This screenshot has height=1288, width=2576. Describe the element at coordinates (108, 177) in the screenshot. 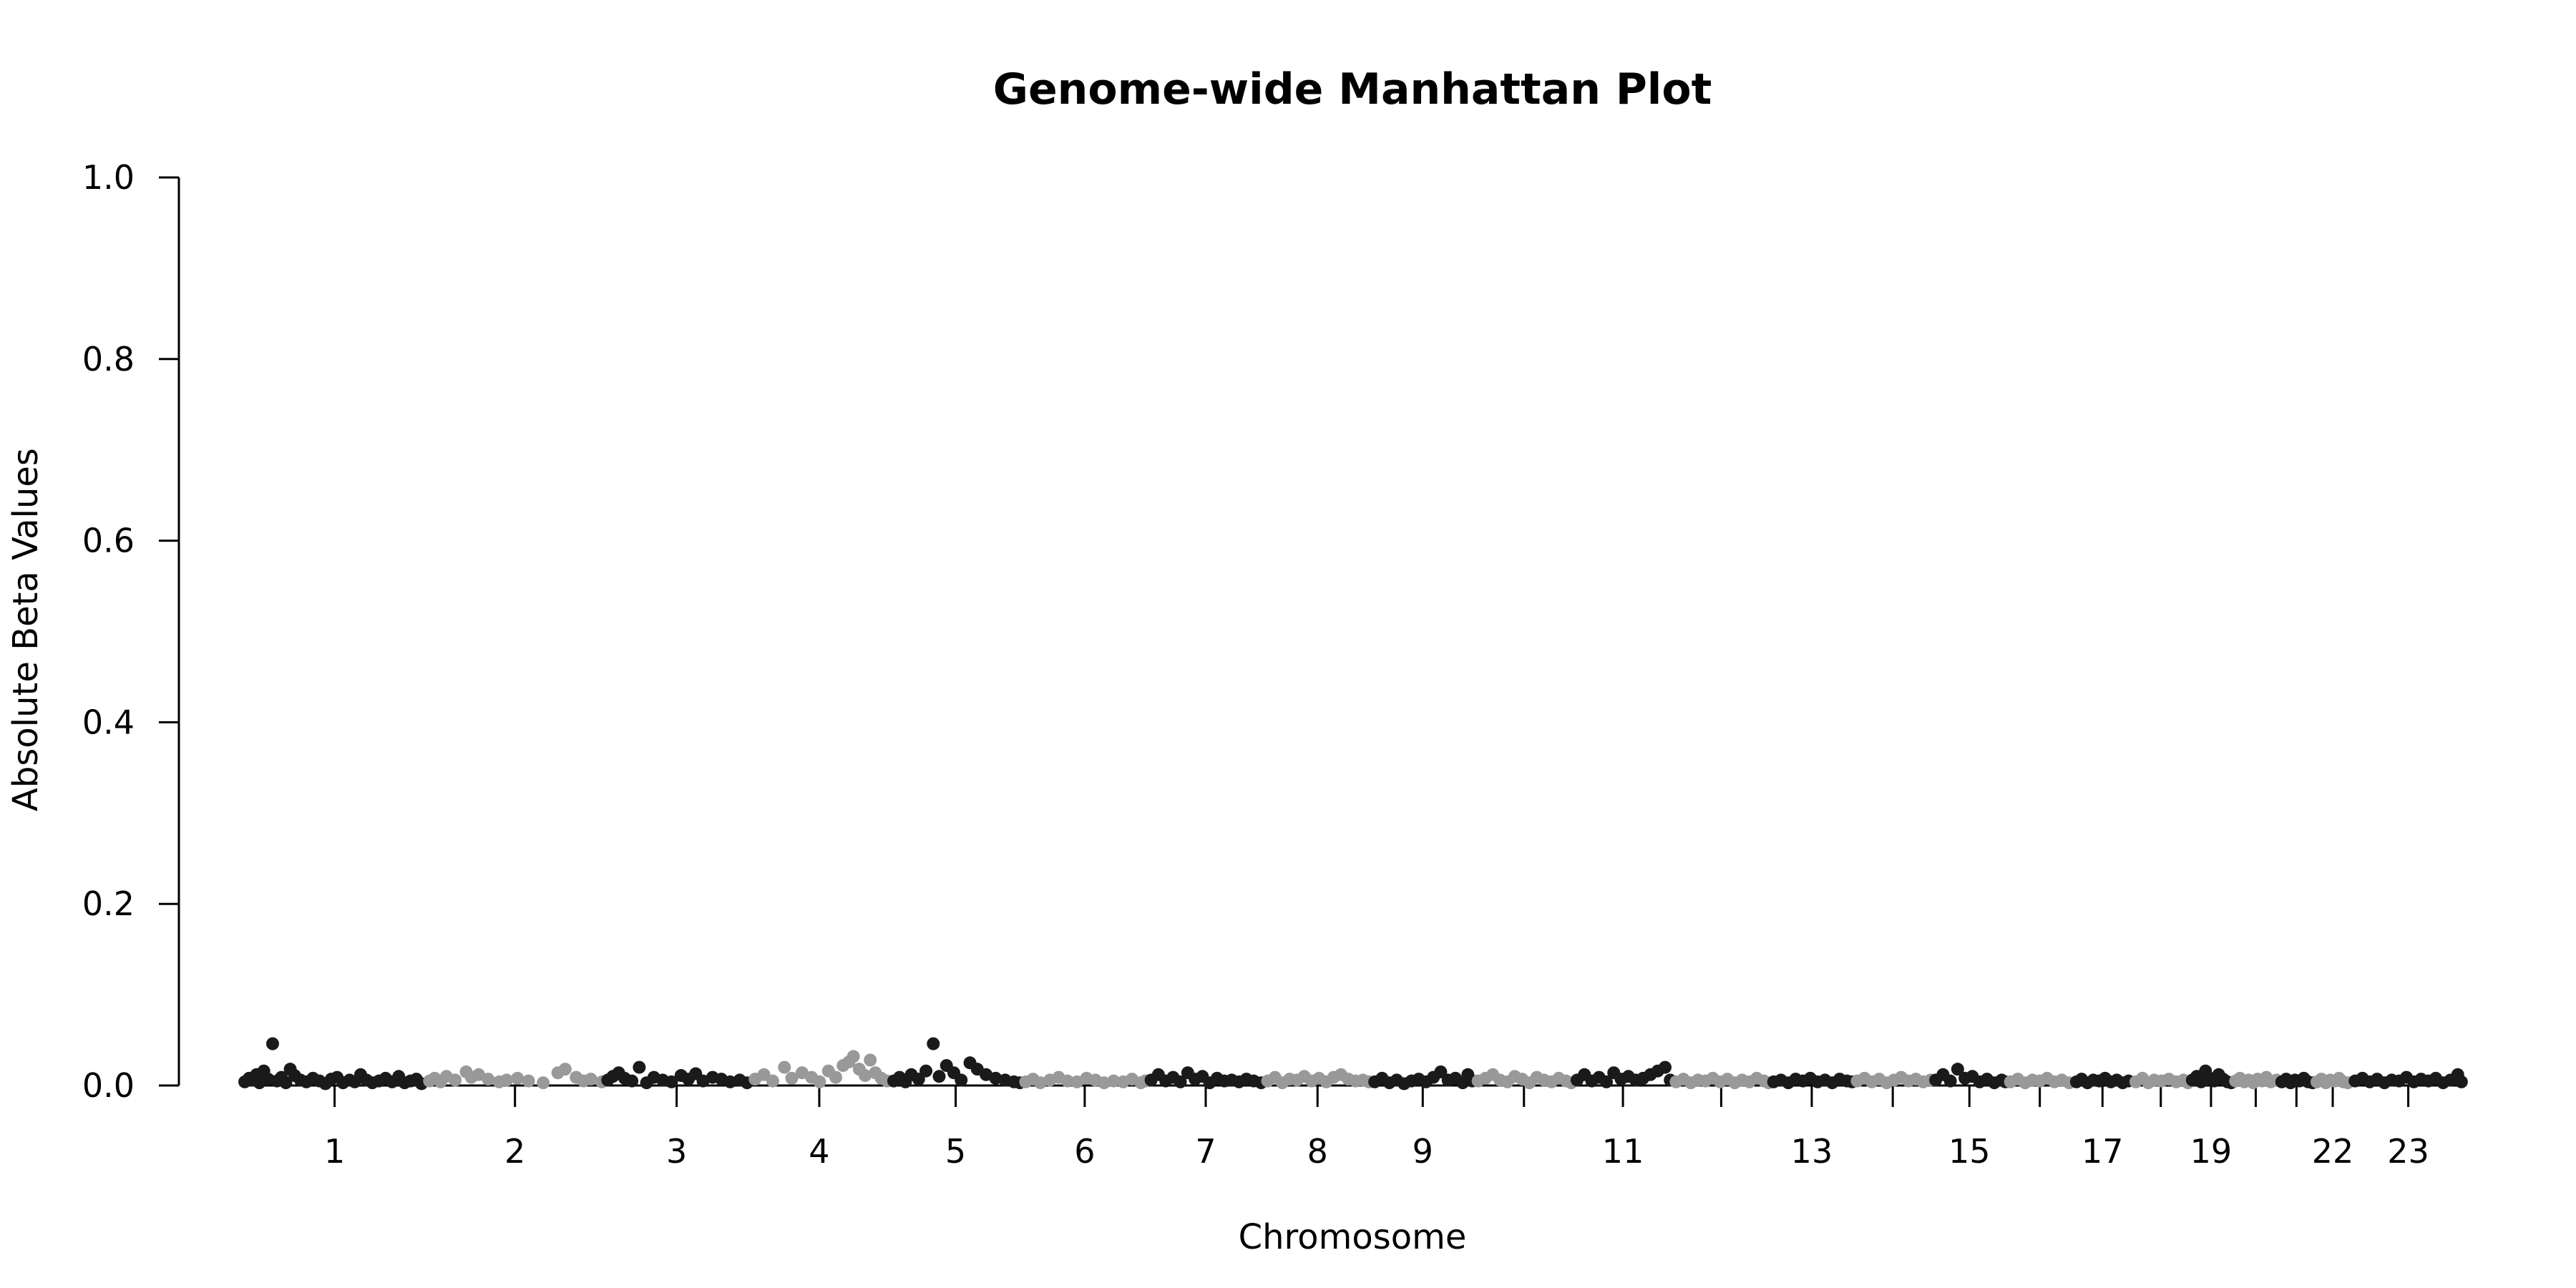

I see `y-tick-label: 1.0` at that location.